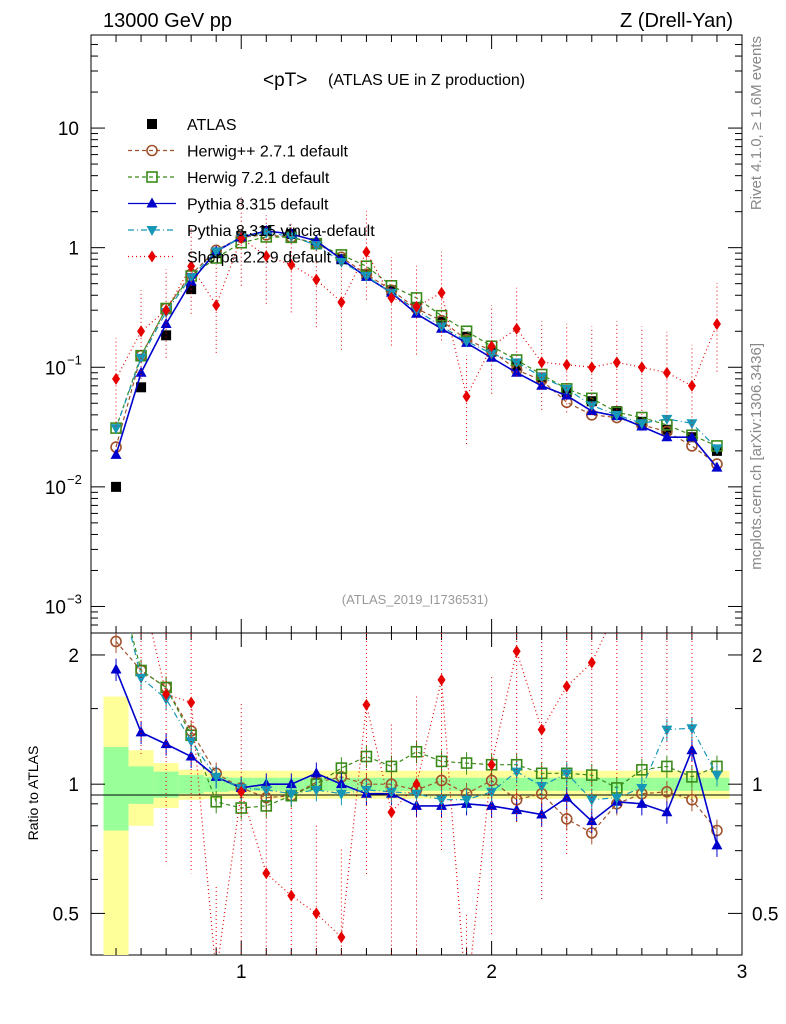 The image size is (786, 1024). I want to click on header-process: Z (Drell-Yan), so click(676, 21).